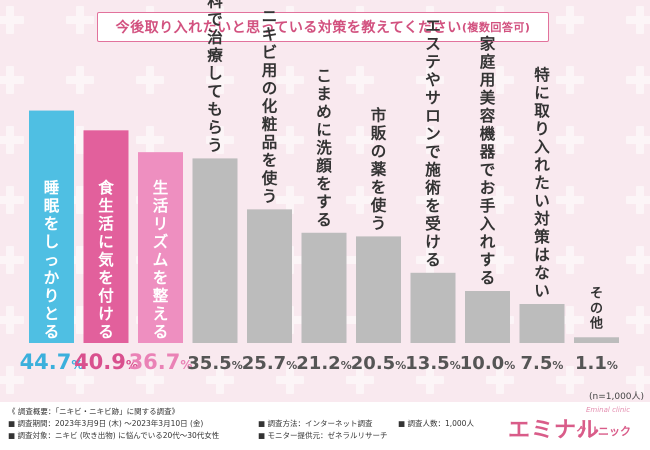 This screenshot has width=650, height=450. I want to click on value-label-7: 20.5%, so click(378, 363).